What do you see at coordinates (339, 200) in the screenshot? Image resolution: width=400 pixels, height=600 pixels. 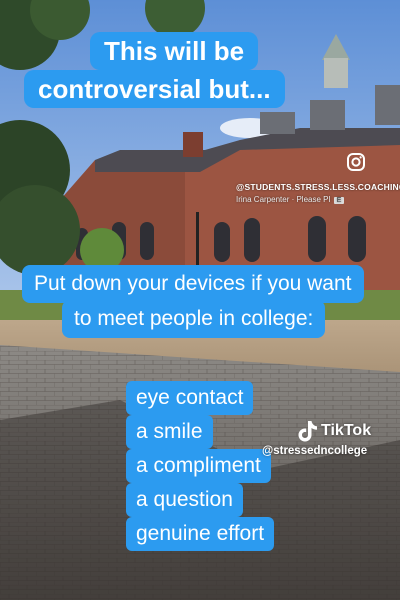 I see `credit-badge: E` at bounding box center [339, 200].